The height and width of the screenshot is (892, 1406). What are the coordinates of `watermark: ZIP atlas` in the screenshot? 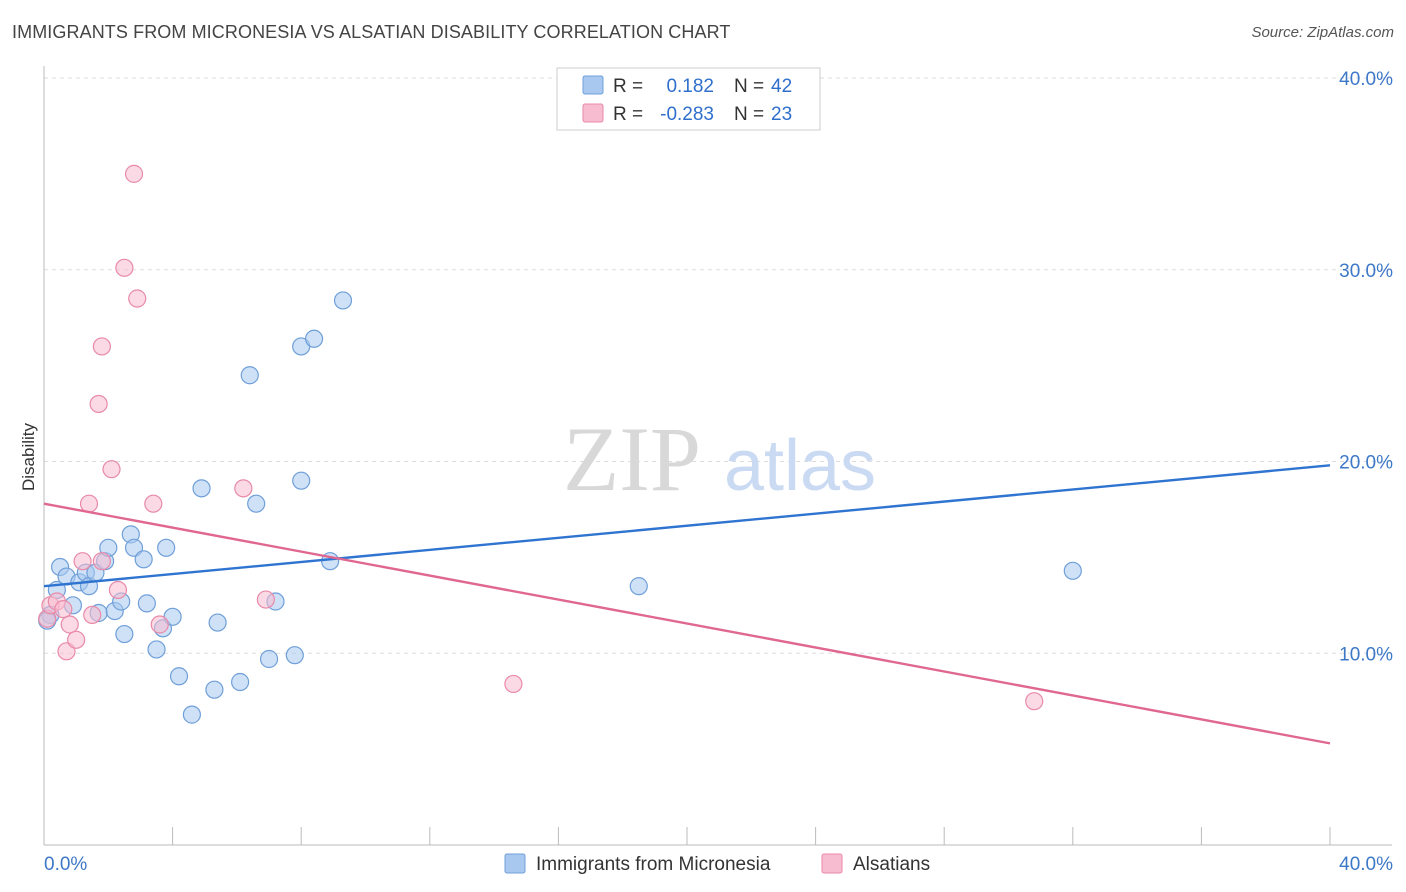 It's located at (719, 459).